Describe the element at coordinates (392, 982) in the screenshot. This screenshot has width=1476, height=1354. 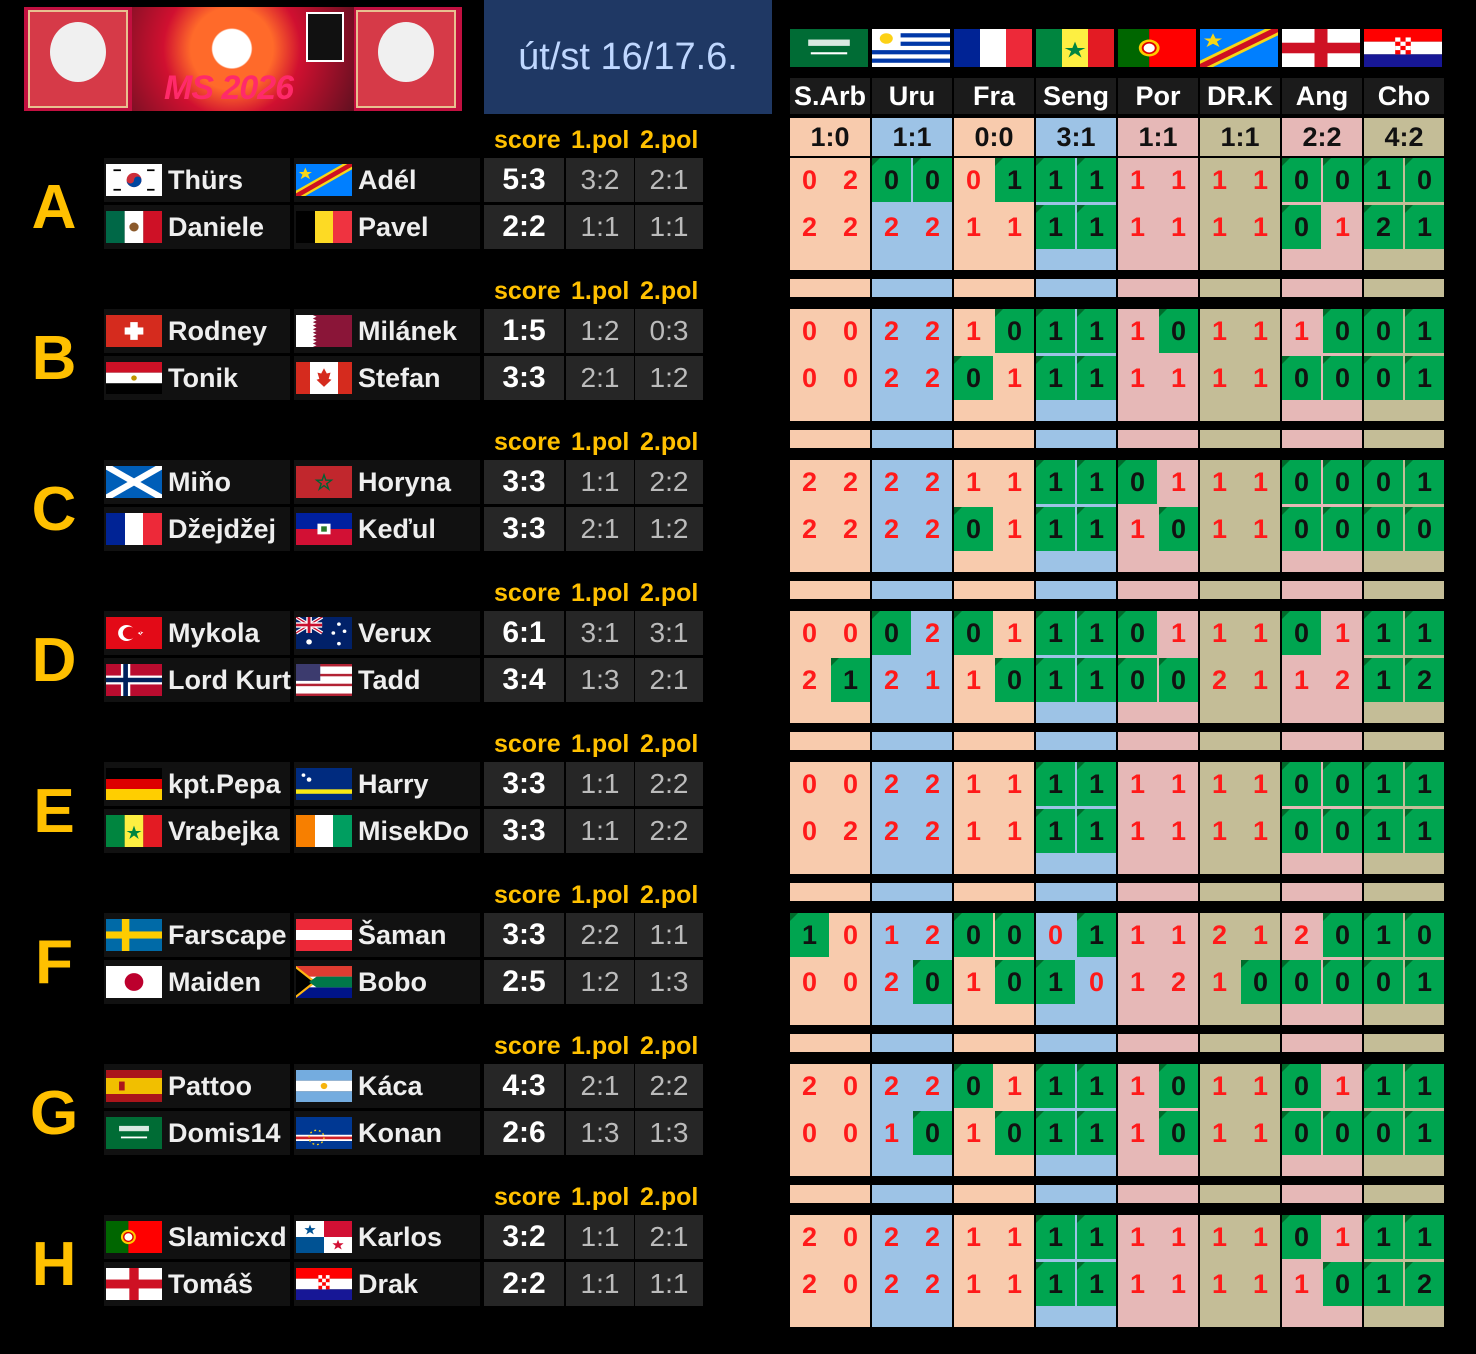
I see `player-name: Bobo` at that location.